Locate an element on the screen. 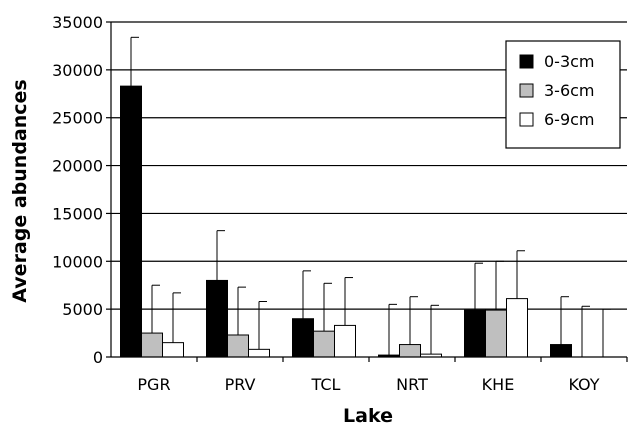  bar-6-9cm-KHE is located at coordinates (517, 328).